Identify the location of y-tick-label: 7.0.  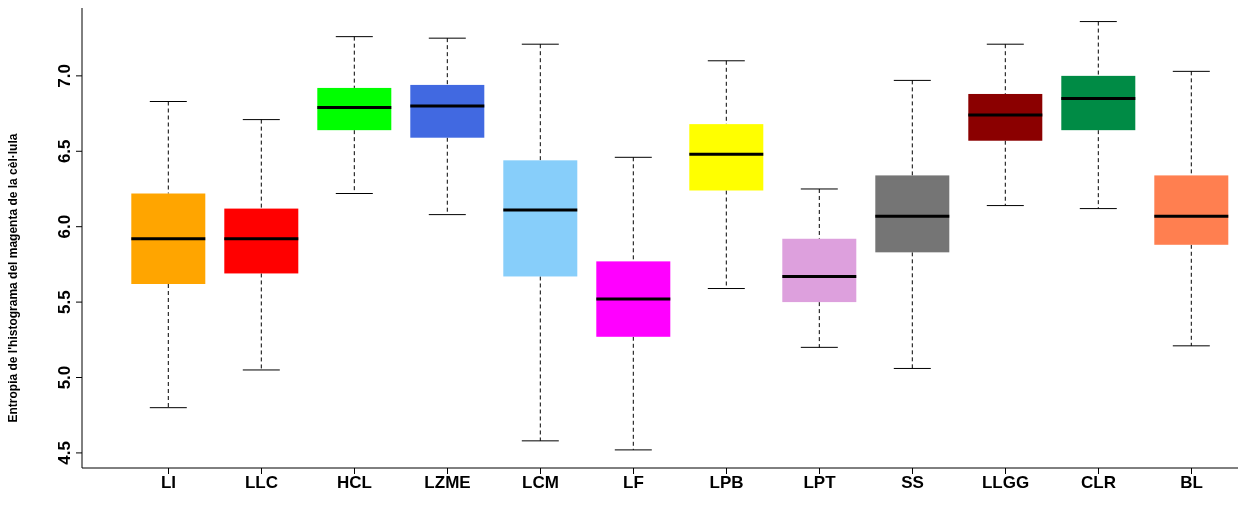
(64, 76).